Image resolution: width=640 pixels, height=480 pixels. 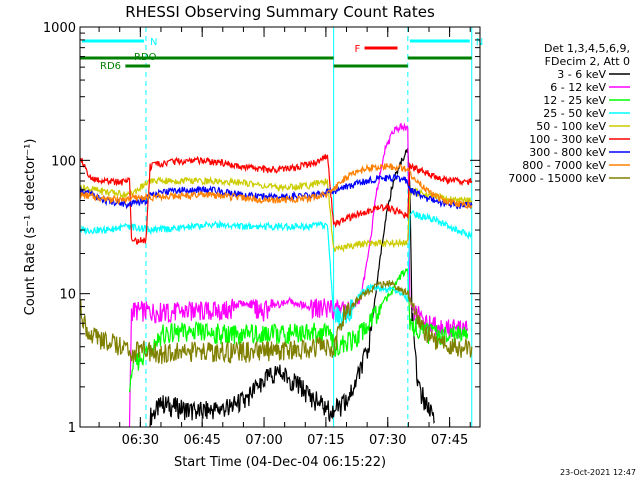 I want to click on legend-label-2: 12 - 25 keV, so click(x=574, y=100).